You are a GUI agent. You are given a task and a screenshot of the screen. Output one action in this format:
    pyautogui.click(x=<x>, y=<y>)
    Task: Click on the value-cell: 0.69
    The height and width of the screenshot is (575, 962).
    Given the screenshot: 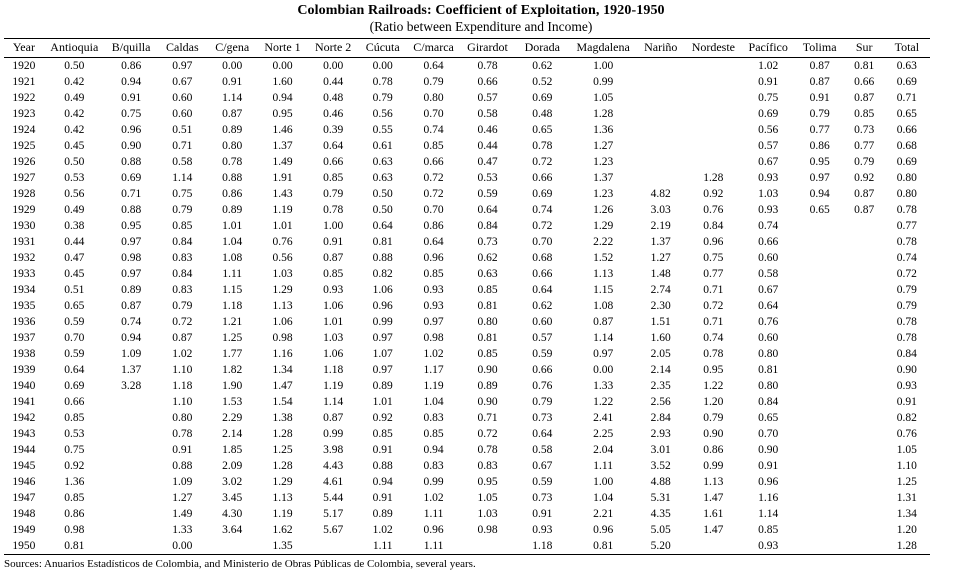 What is the action you would take?
    pyautogui.click(x=542, y=98)
    